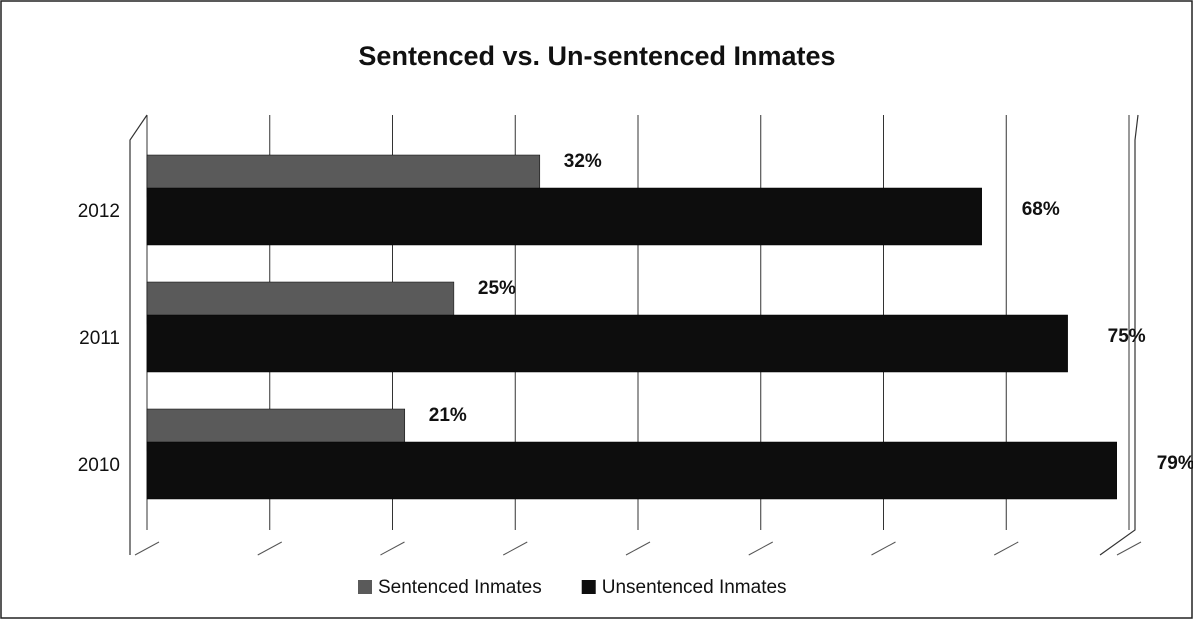 The height and width of the screenshot is (619, 1193). Describe the element at coordinates (1127, 336) in the screenshot. I see `data-label: 75%` at that location.